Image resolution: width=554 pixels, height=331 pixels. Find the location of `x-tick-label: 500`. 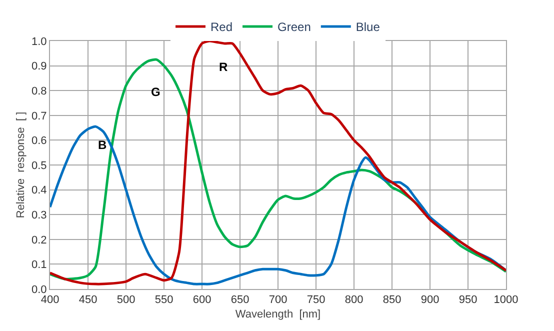

x-tick-label: 500 is located at coordinates (126, 300).